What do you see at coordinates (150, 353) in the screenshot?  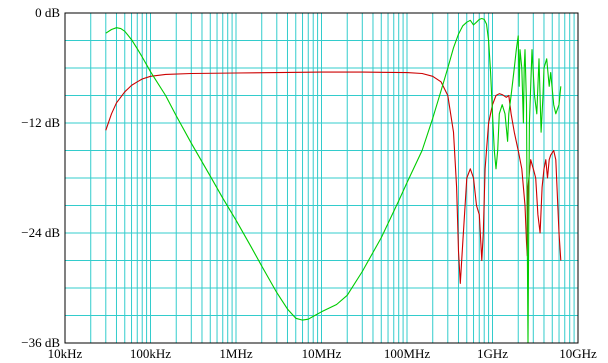 I see `x-tick-label: 100kHz` at bounding box center [150, 353].